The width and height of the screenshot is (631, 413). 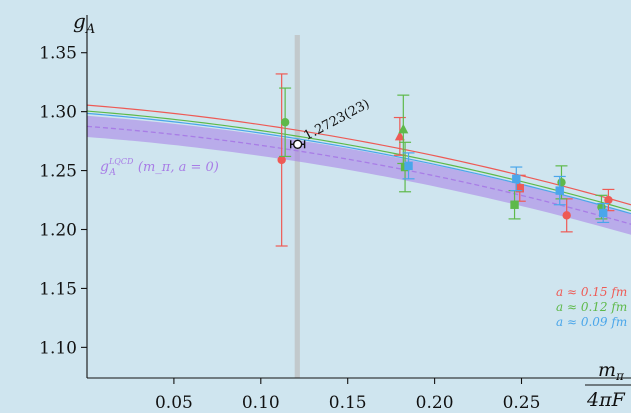 What do you see at coordinates (591, 307) in the screenshot?
I see `legend-entry-1: a ≈ 0.12 fm` at bounding box center [591, 307].